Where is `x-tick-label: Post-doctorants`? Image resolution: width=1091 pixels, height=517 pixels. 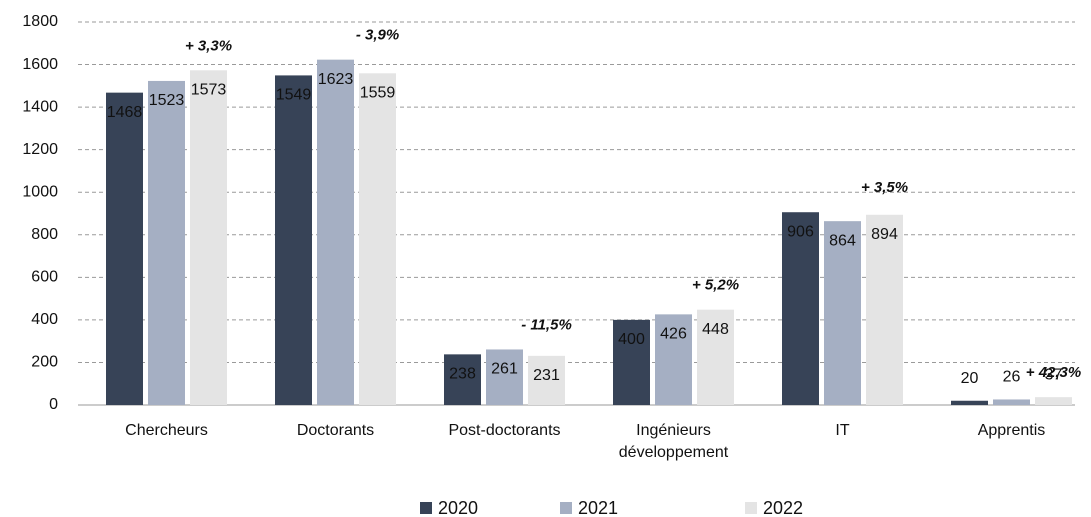 x-tick-label: Post-doctorants is located at coordinates (504, 430).